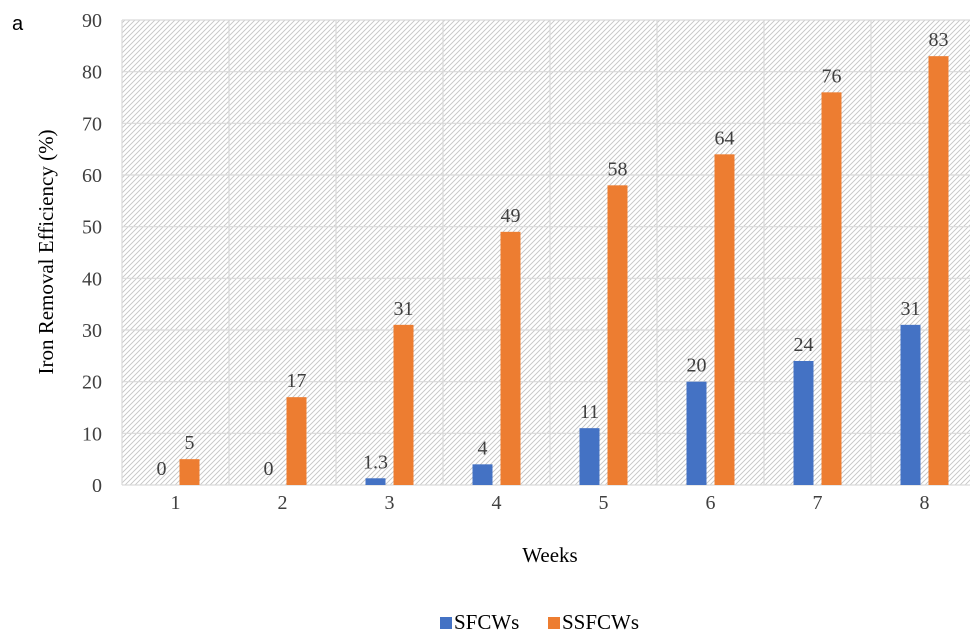 Image resolution: width=970 pixels, height=638 pixels. Describe the element at coordinates (92, 124) in the screenshot. I see `y-tick-label: 70` at that location.